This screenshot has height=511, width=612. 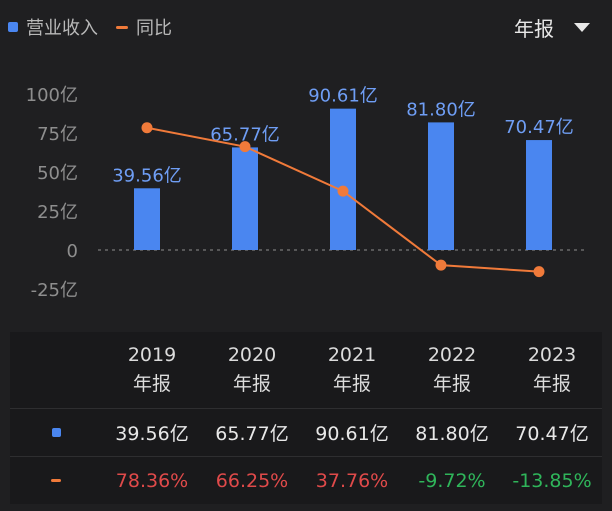 I want to click on table-header-2021: 2021 年报, so click(x=352, y=370).